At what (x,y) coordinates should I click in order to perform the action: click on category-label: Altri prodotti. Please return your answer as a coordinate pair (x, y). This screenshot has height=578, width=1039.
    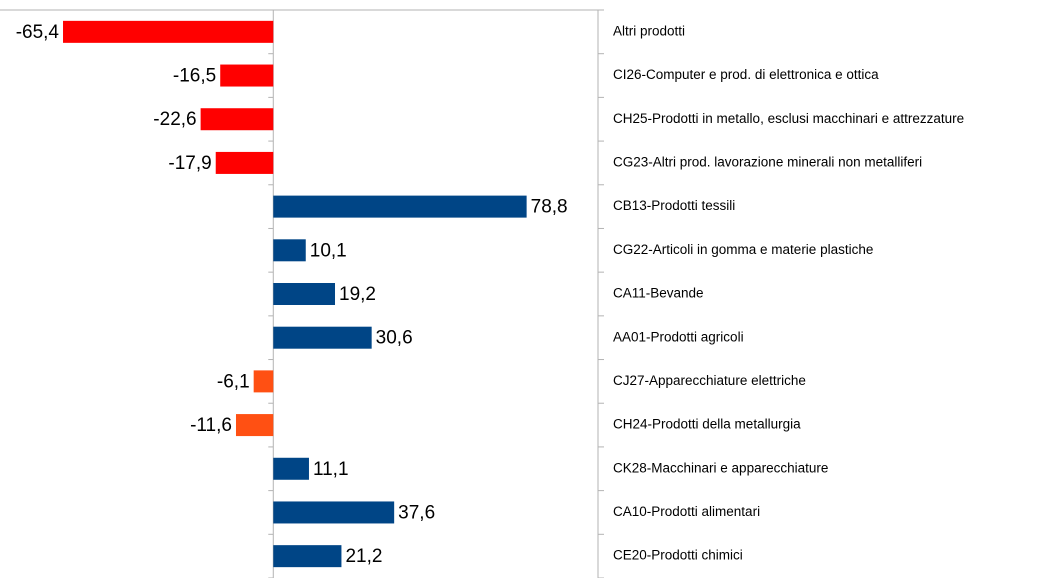
    Looking at the image, I should click on (649, 30).